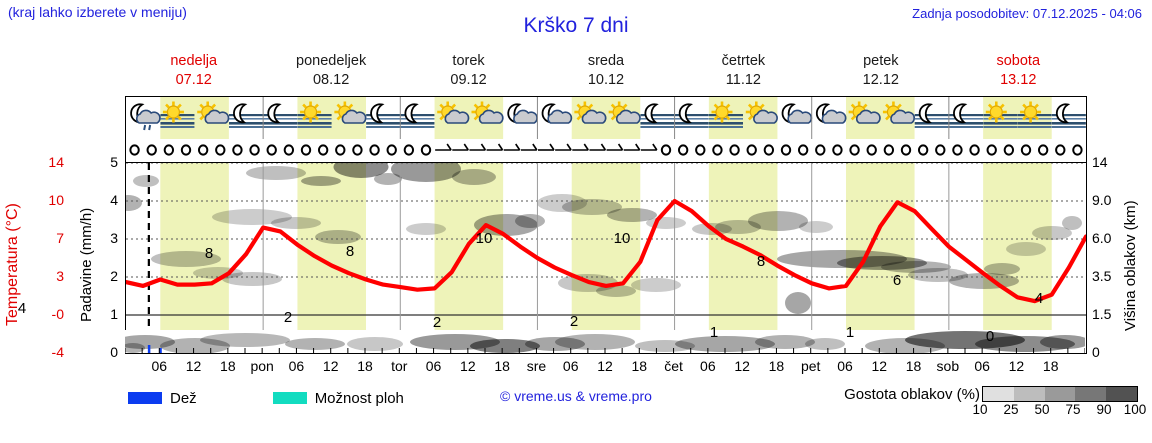  I want to click on day-header-torek: torek 09.12, so click(468, 72).